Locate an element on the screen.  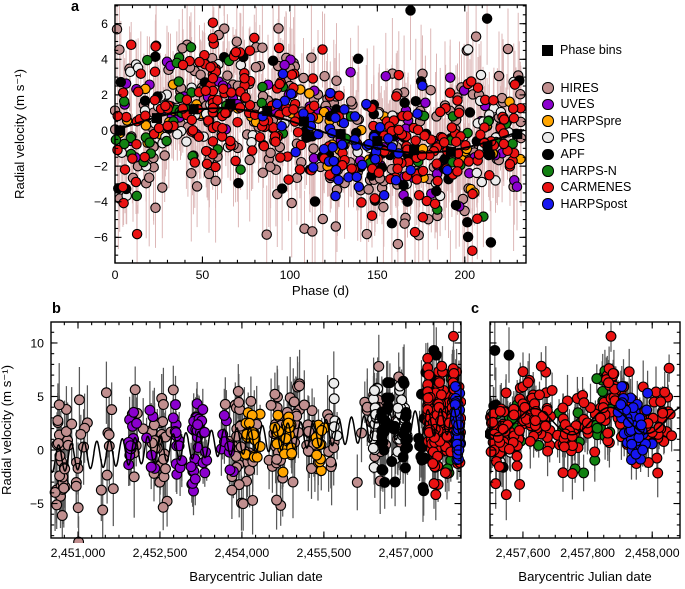
xtick-label: 50 is located at coordinates (203, 275).